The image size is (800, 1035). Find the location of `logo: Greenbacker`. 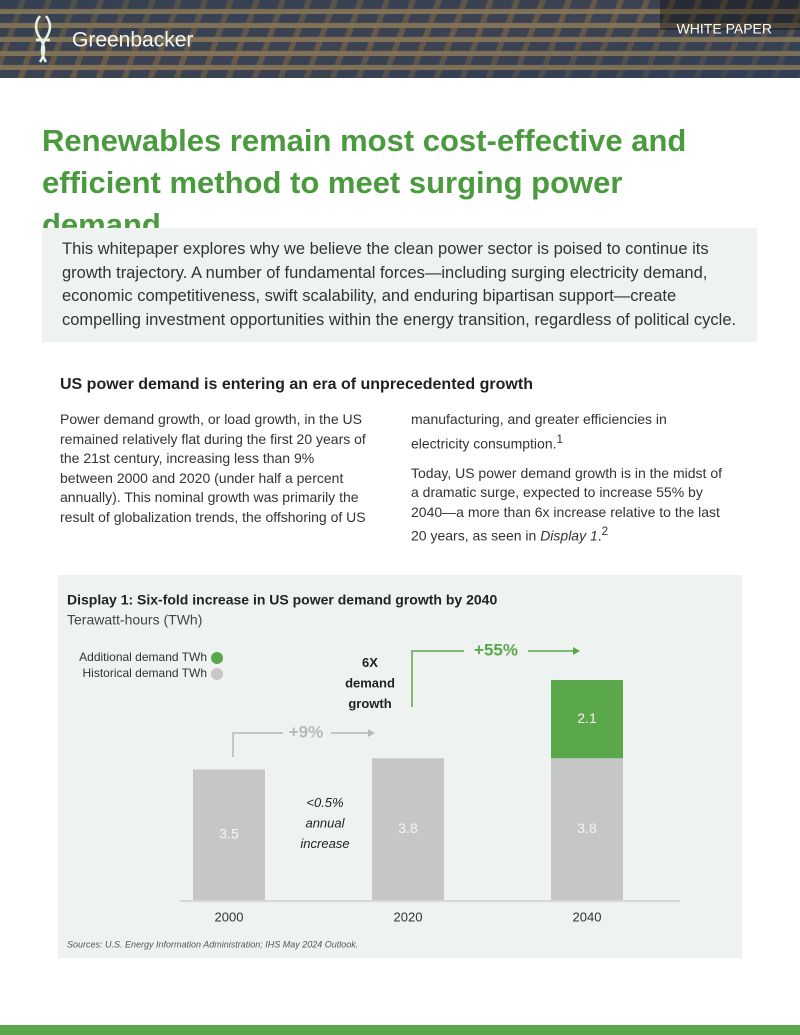

logo: Greenbacker is located at coordinates (132, 40).